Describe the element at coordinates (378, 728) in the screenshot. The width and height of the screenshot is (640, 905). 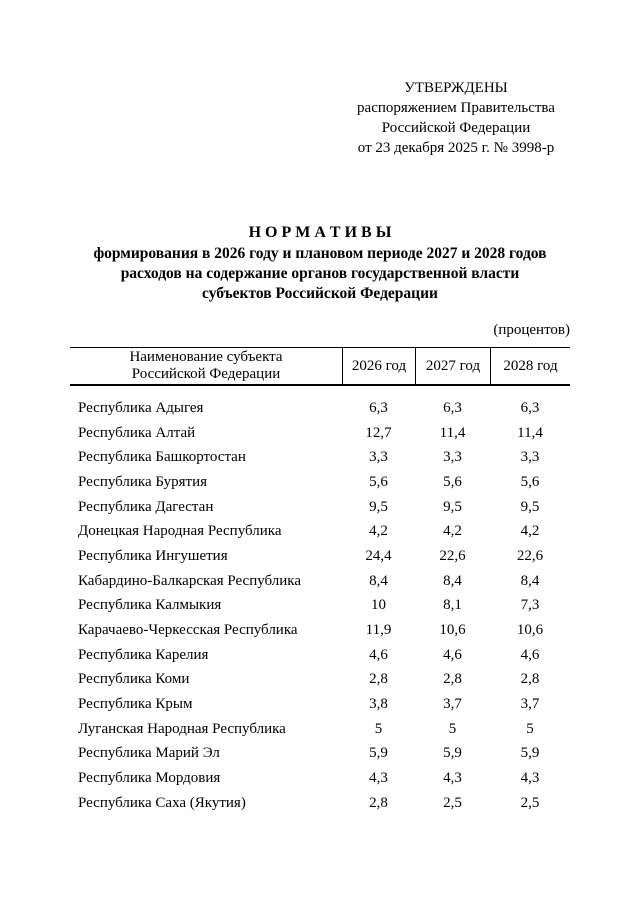
I see `value-2026-cell: 5` at that location.